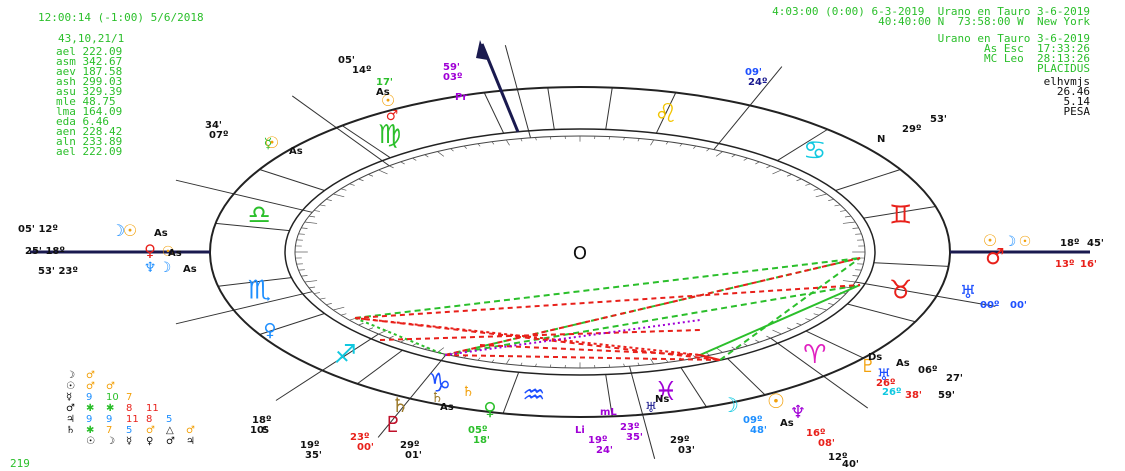  Describe the element at coordinates (89, 61) in the screenshot. I see `left-panel-row: asm 342.67` at that location.